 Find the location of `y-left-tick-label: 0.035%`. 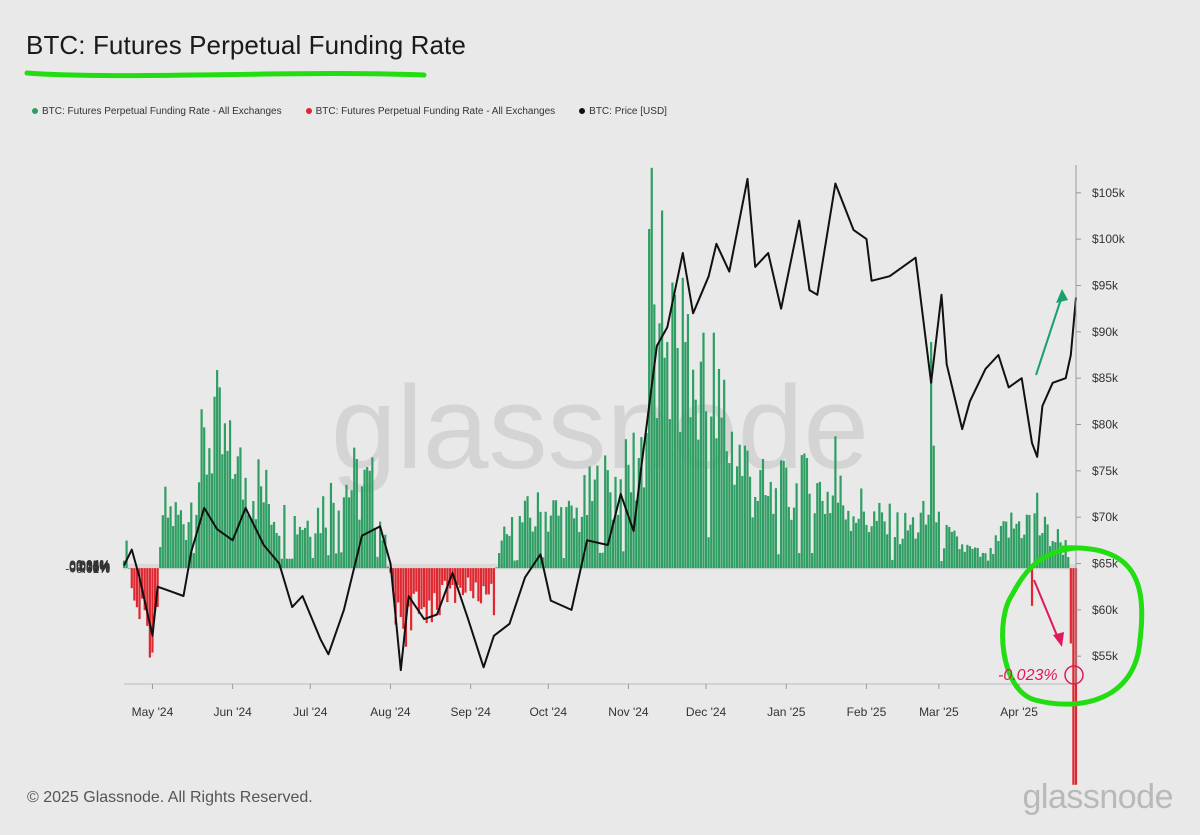

y-left-tick-label: 0.035% is located at coordinates (89, 565).